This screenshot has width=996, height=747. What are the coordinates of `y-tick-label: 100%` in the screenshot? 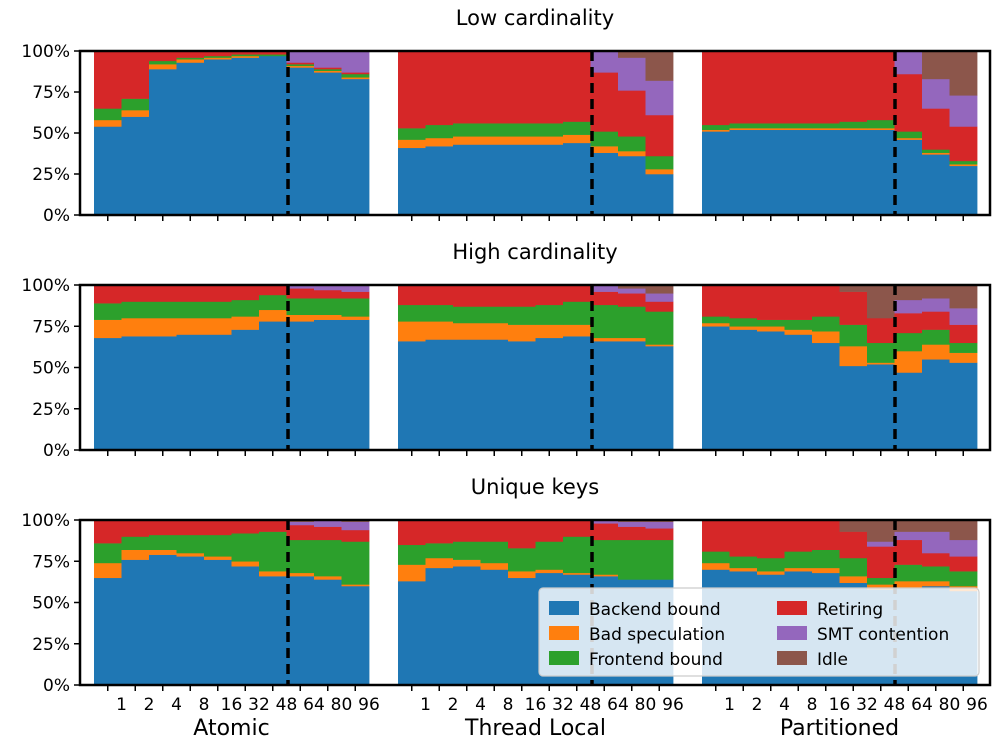 It's located at (45, 52).